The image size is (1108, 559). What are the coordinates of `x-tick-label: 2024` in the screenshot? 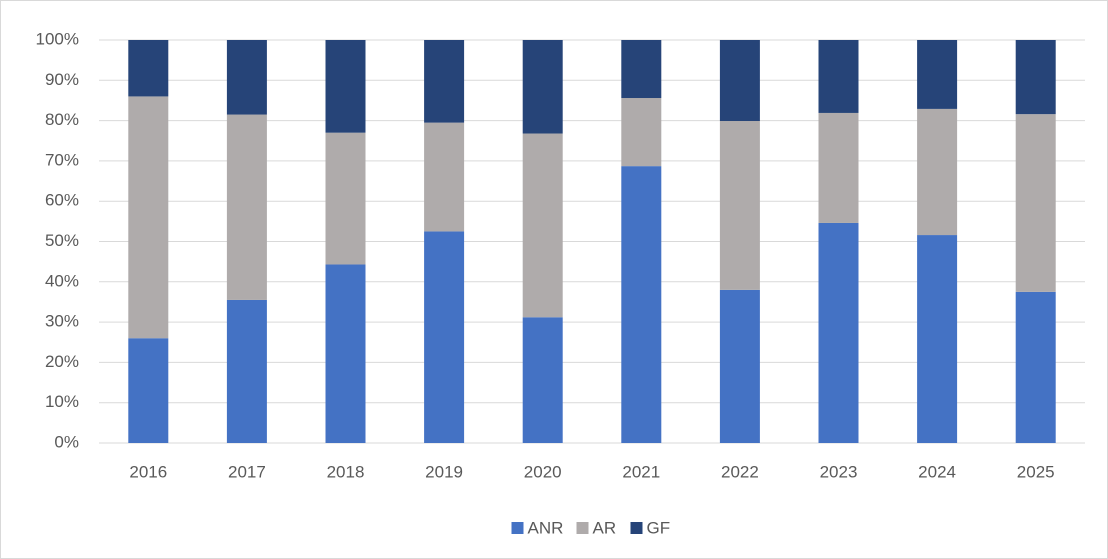 It's located at (937, 471).